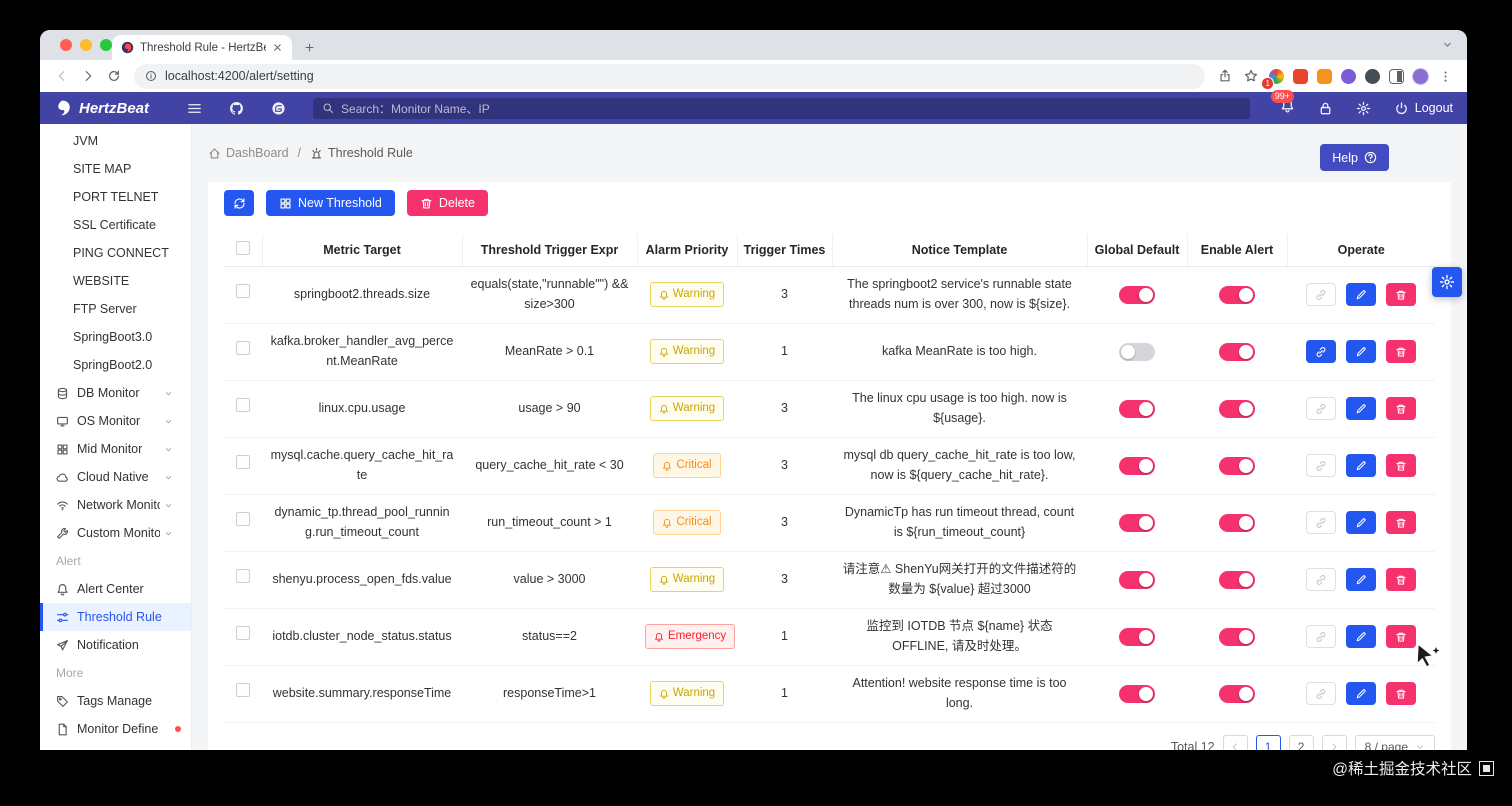 The width and height of the screenshot is (1512, 806). Describe the element at coordinates (1445, 76) in the screenshot. I see `browser-menu-icon` at that location.